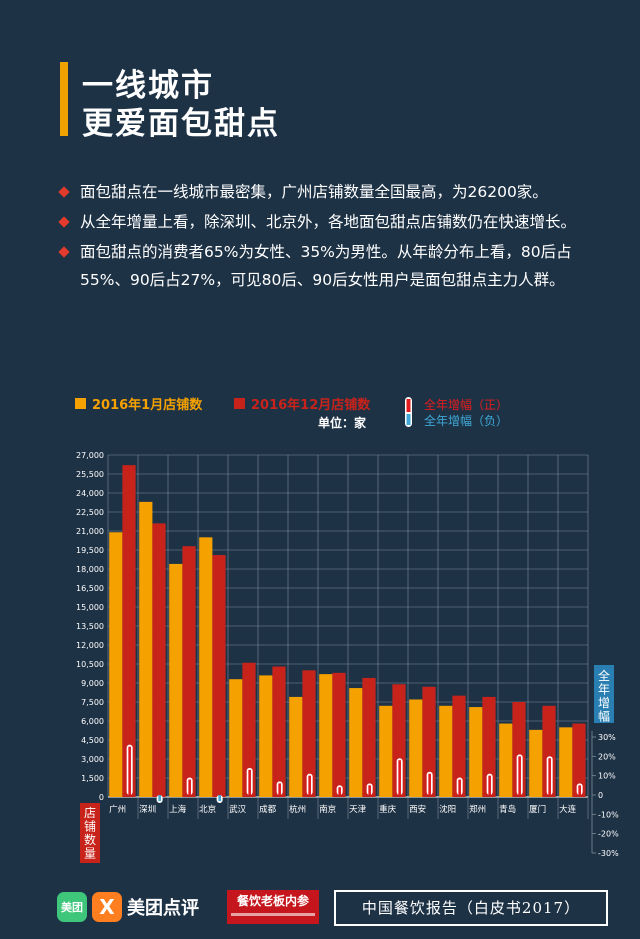  What do you see at coordinates (90, 493) in the screenshot?
I see `y-tick-label: 24,000` at bounding box center [90, 493].